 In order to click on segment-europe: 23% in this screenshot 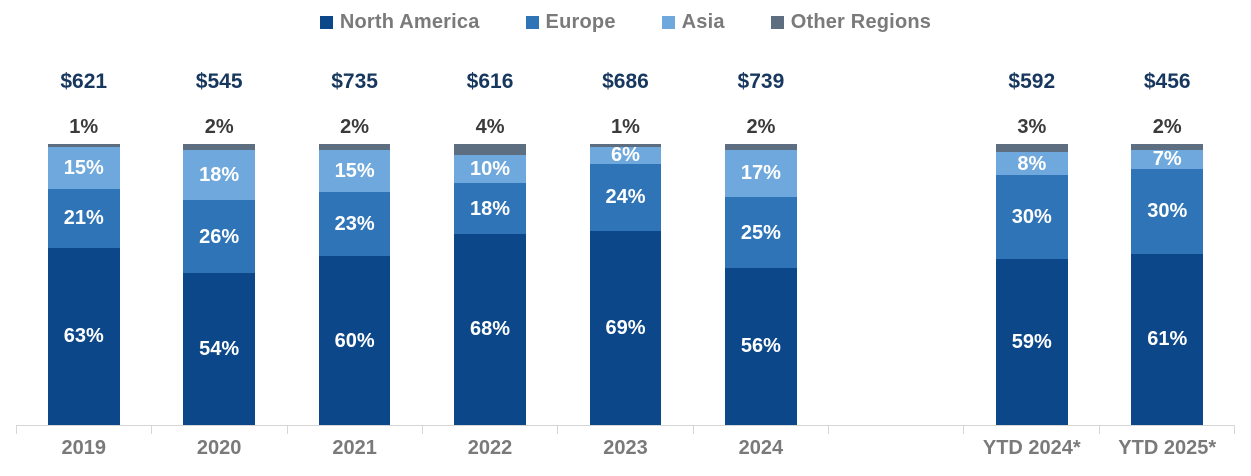, I will do `click(354, 224)`.